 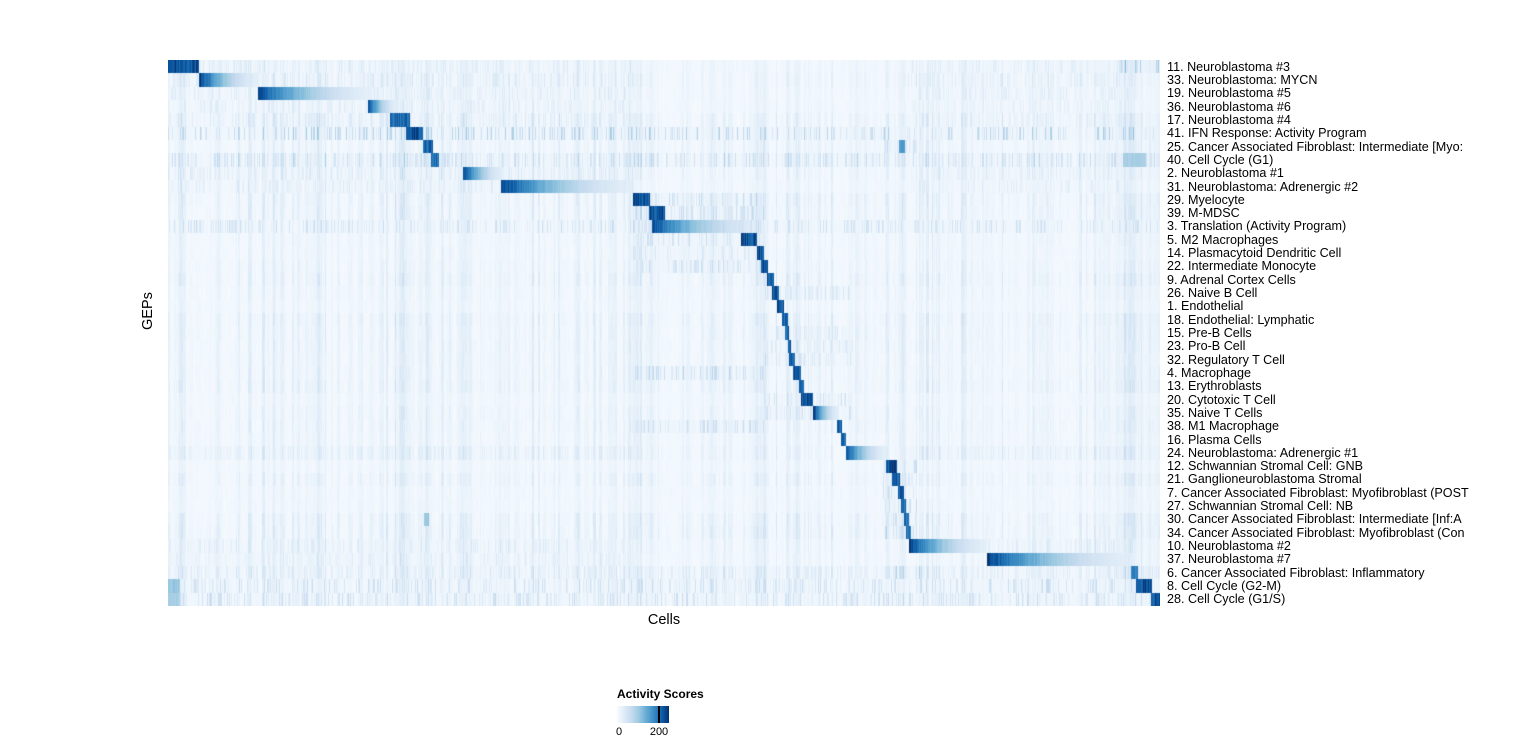 I want to click on row-label: 8. Cell Cycle (G2-M), so click(x=1224, y=586).